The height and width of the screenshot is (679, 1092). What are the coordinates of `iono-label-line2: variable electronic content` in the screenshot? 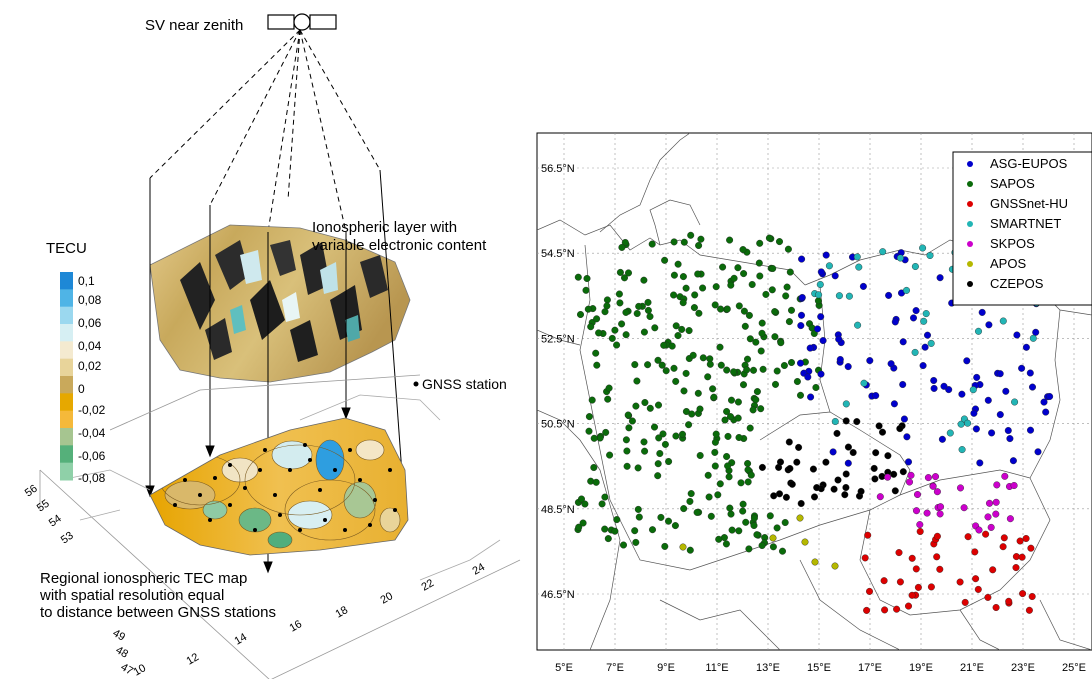 It's located at (399, 245).